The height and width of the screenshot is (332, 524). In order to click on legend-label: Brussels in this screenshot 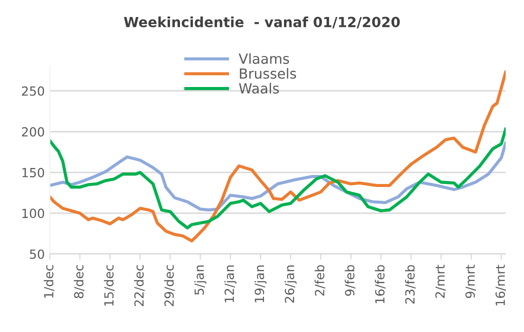, I will do `click(268, 73)`.